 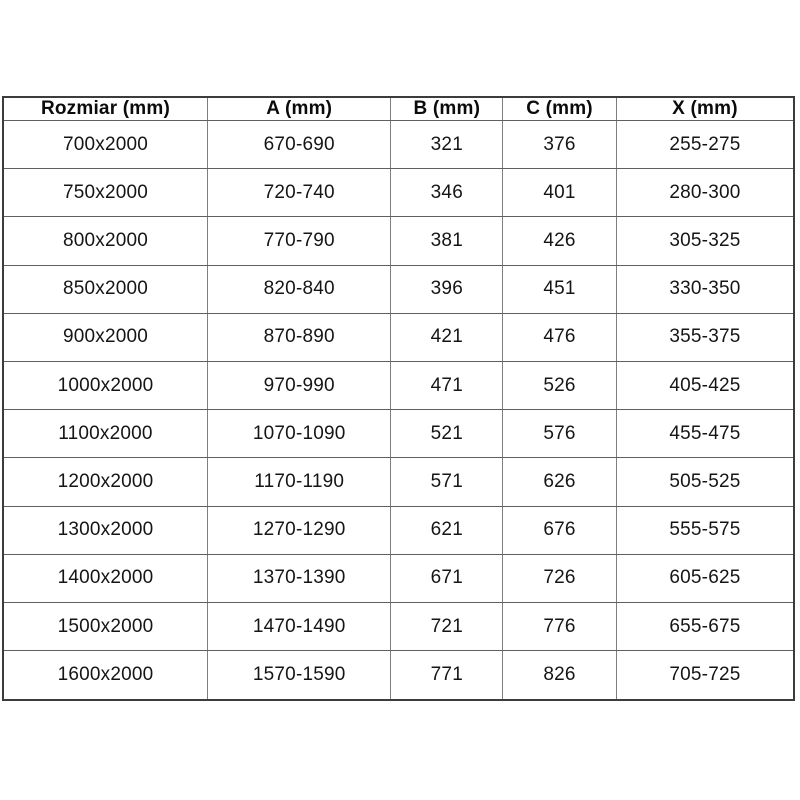 What do you see at coordinates (105, 482) in the screenshot?
I see `table-cell: 1200x2000` at bounding box center [105, 482].